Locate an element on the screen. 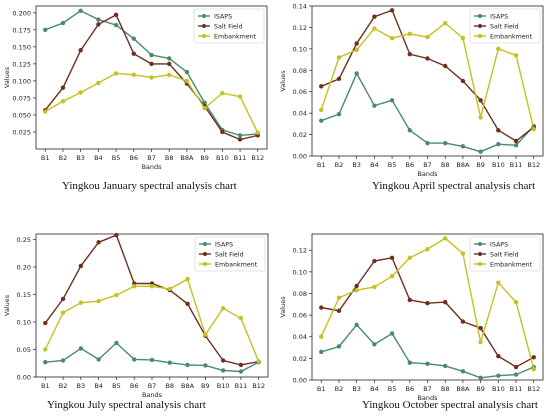 This screenshot has width=550, height=417. y-tick-label: 0.10 is located at coordinates (24, 323).